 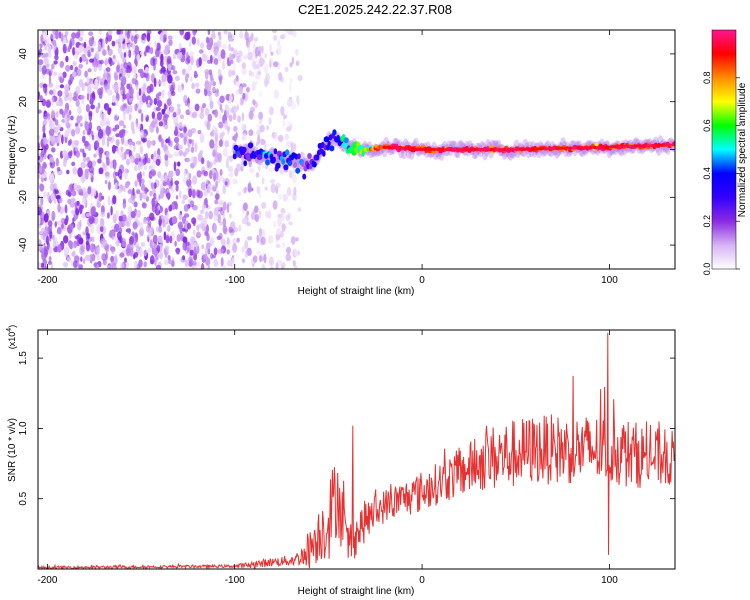 What do you see at coordinates (707, 173) in the screenshot?
I see `colorbar-tick-label: 0.4` at bounding box center [707, 173].